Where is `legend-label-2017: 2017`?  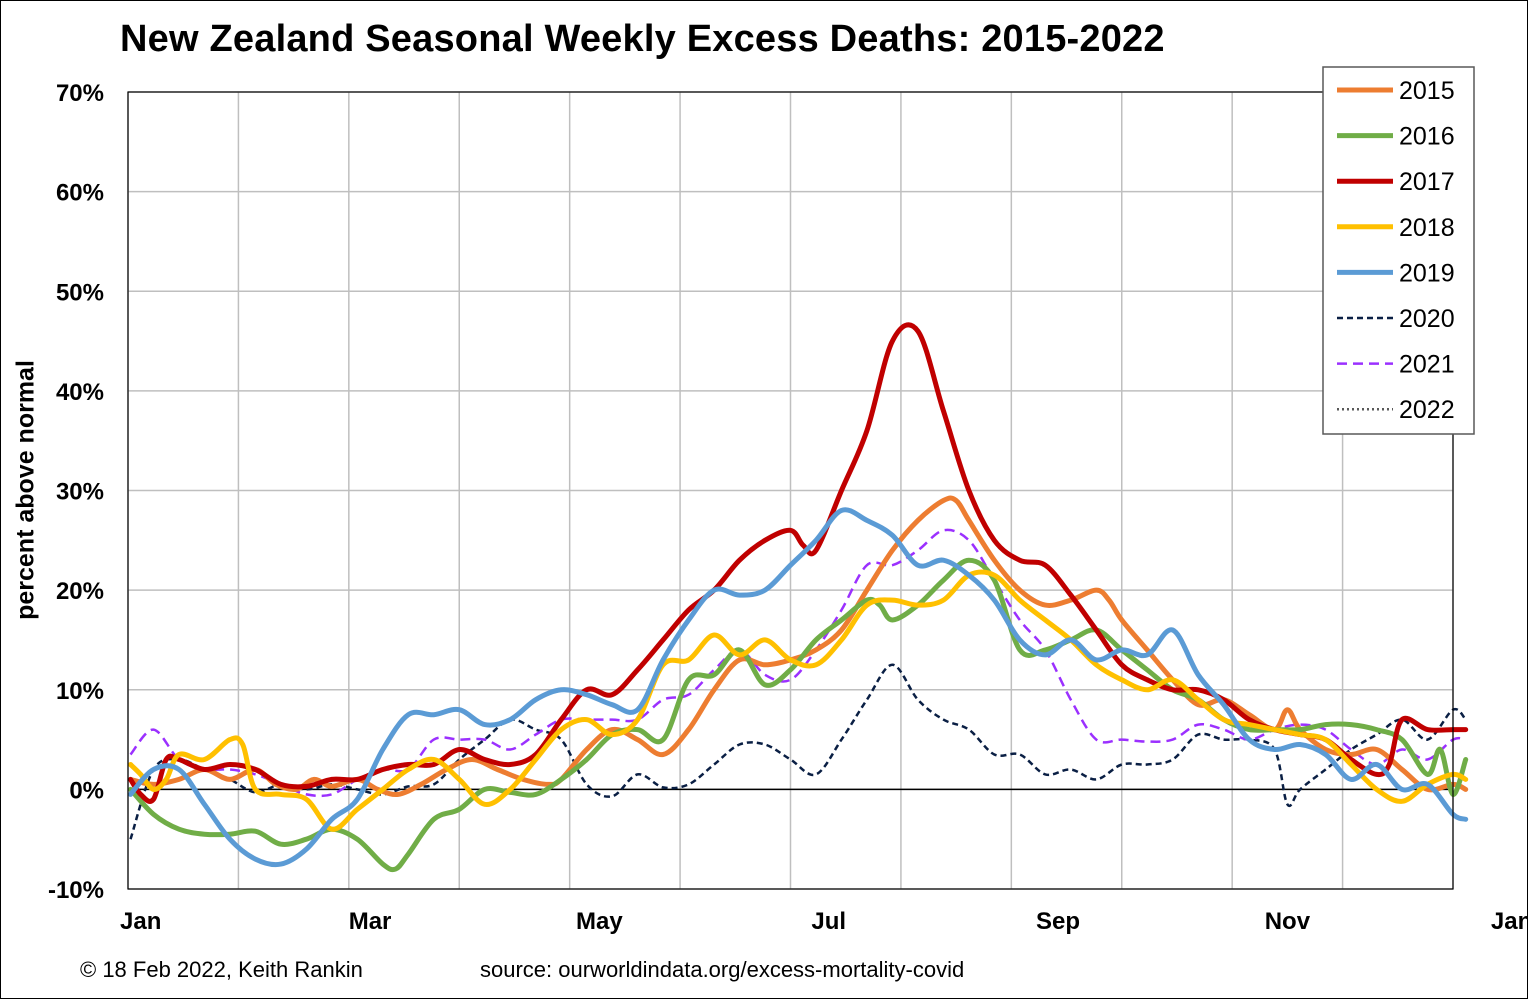
legend-label-2017: 2017 is located at coordinates (1427, 182).